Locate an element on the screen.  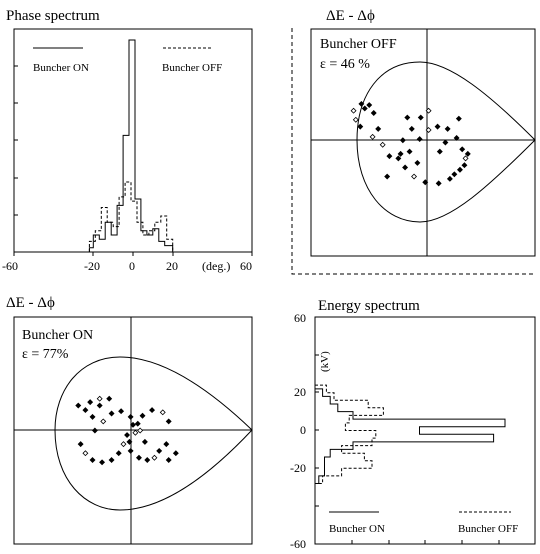
energy-histogram-buncher-on is located at coordinates (410, 436).